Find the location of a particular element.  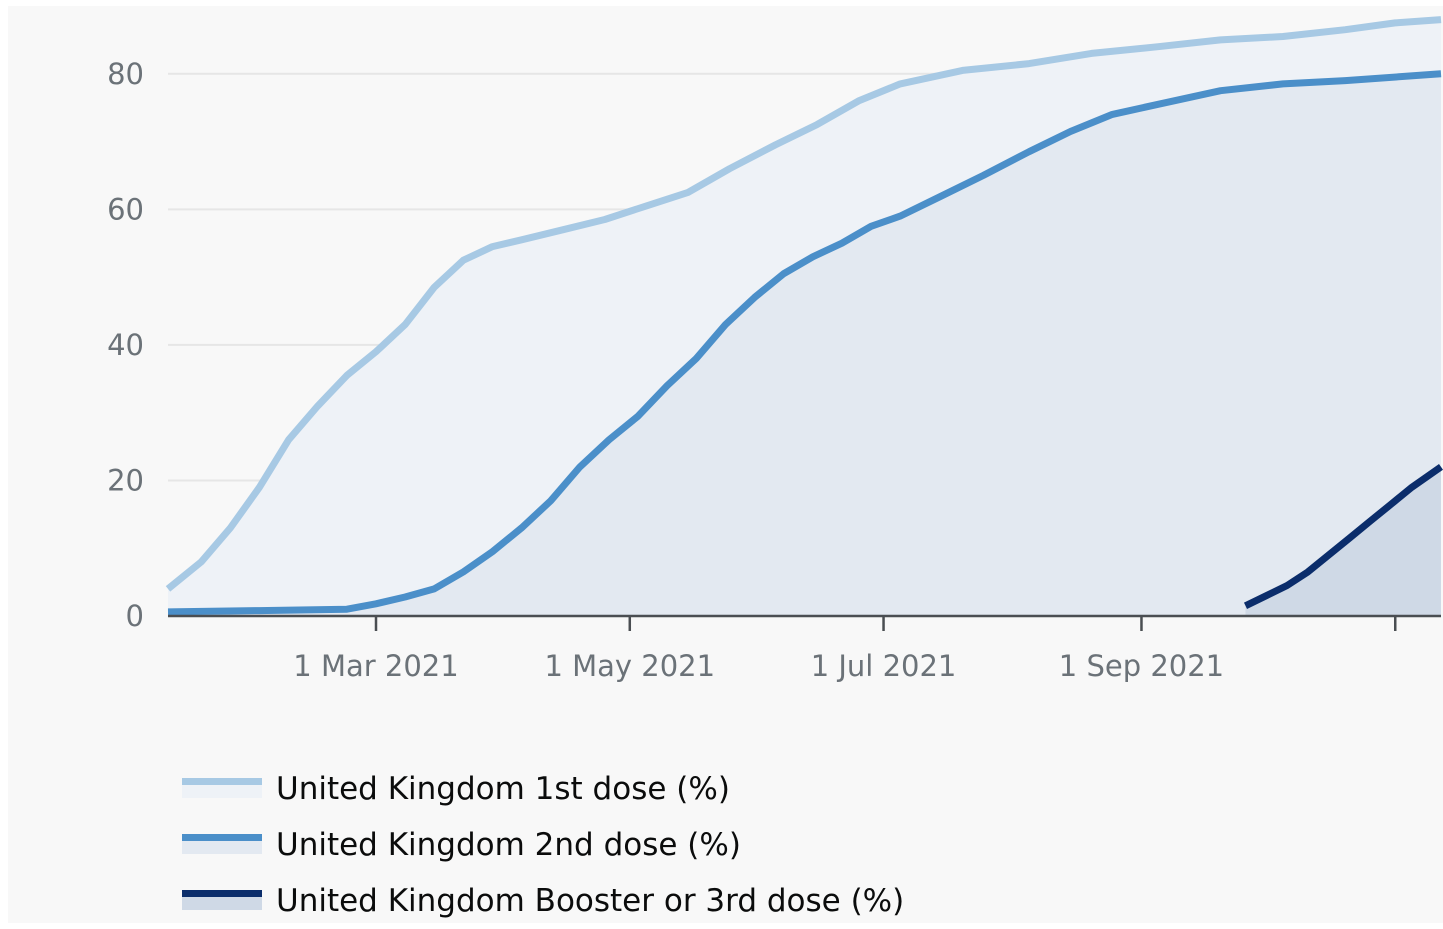

legend-label-2: United Kingdom 2nd dose (%) is located at coordinates (508, 845).